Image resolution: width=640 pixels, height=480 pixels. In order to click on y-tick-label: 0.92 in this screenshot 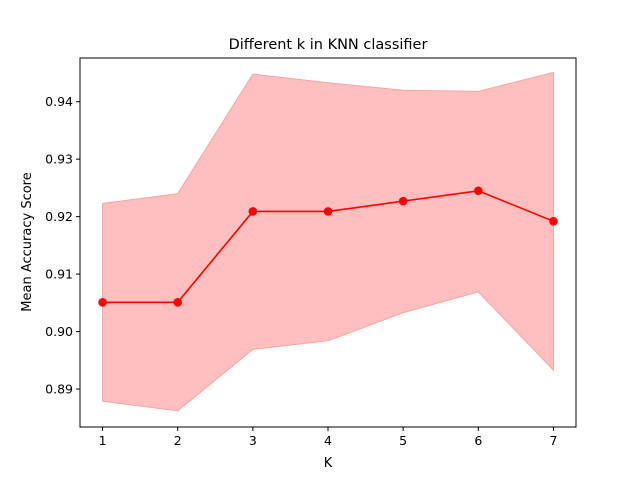, I will do `click(59, 216)`.